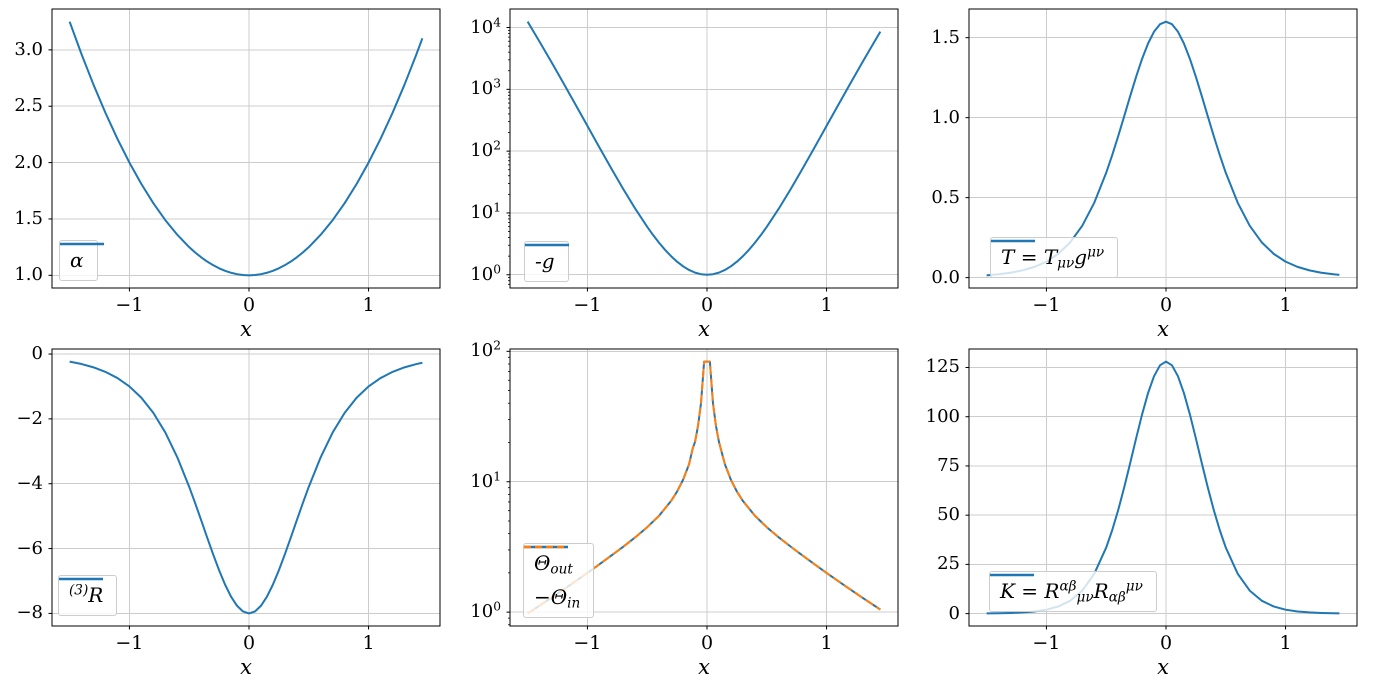  I want to click on plot-area-minus_g, so click(702, 150).